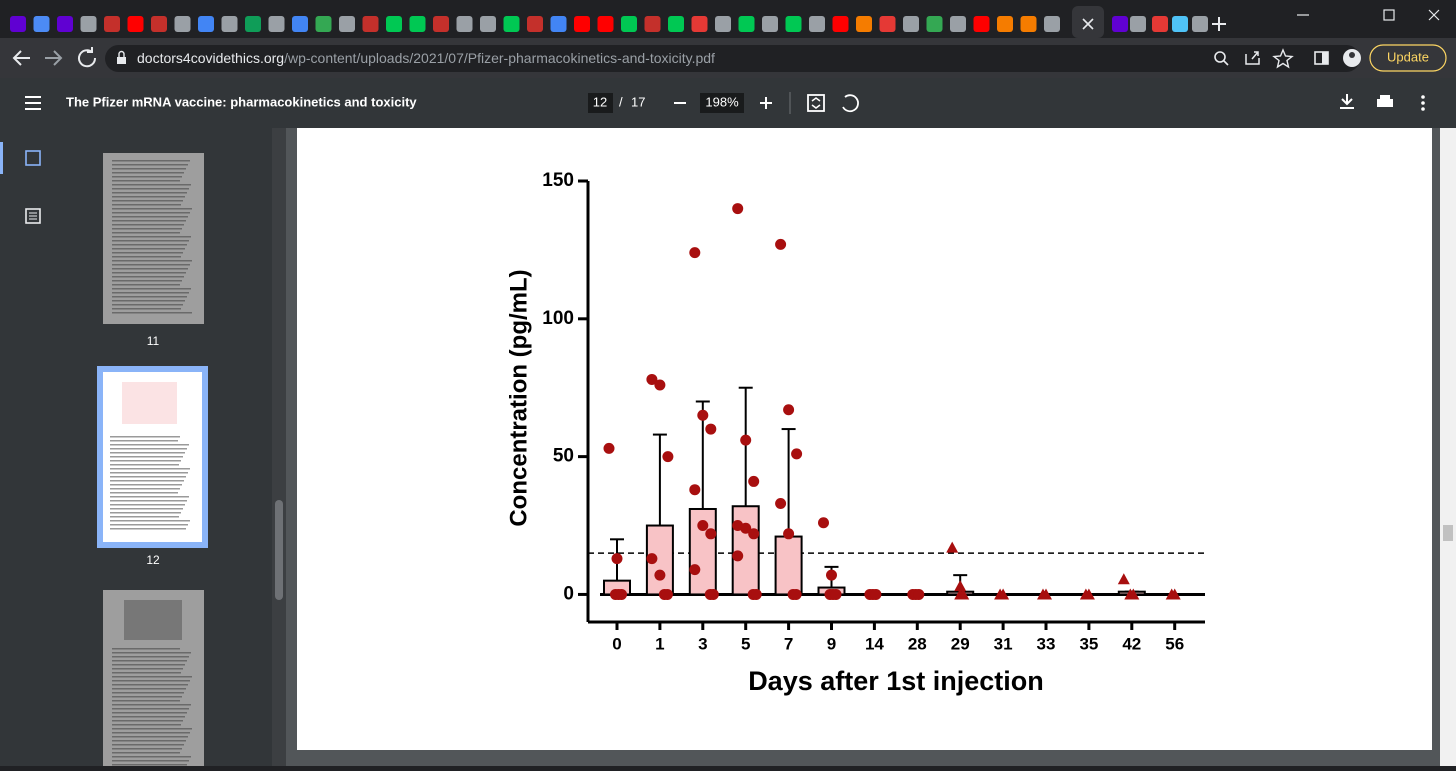 This screenshot has width=1456, height=771. Describe the element at coordinates (1434, 15) in the screenshot. I see `close-window` at that location.